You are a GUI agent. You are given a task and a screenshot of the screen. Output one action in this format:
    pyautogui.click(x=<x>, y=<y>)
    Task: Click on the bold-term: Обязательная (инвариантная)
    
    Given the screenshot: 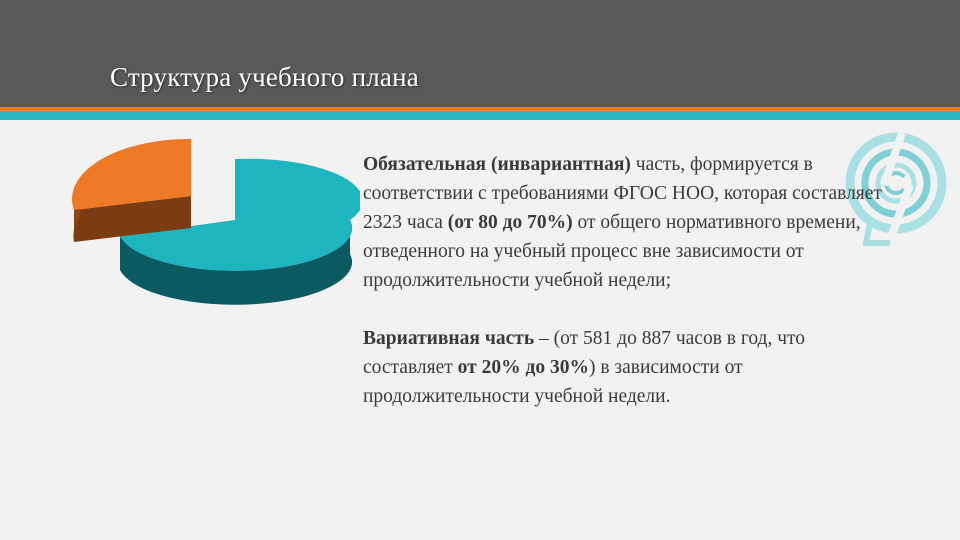 What is the action you would take?
    pyautogui.click(x=497, y=164)
    